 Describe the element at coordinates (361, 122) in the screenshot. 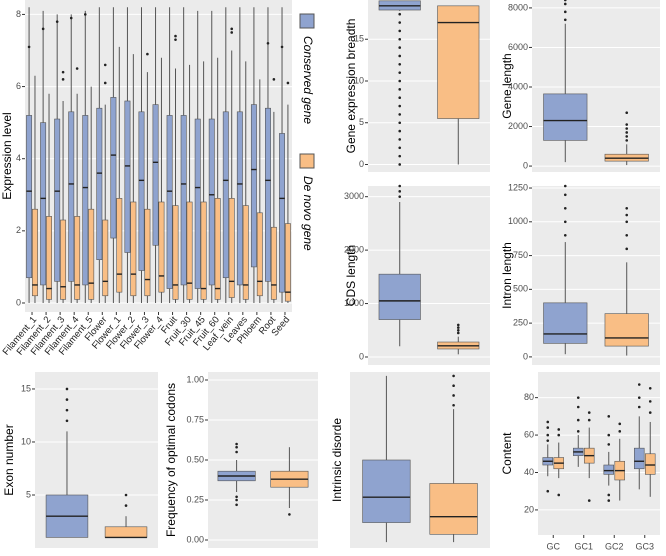

I see `y-tick-label: 5` at that location.